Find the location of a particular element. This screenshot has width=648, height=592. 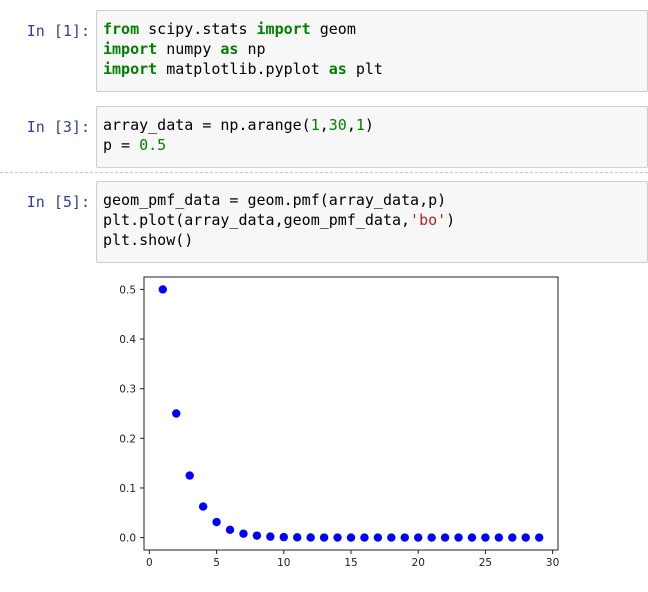

x-tick-label: 10 is located at coordinates (283, 563).